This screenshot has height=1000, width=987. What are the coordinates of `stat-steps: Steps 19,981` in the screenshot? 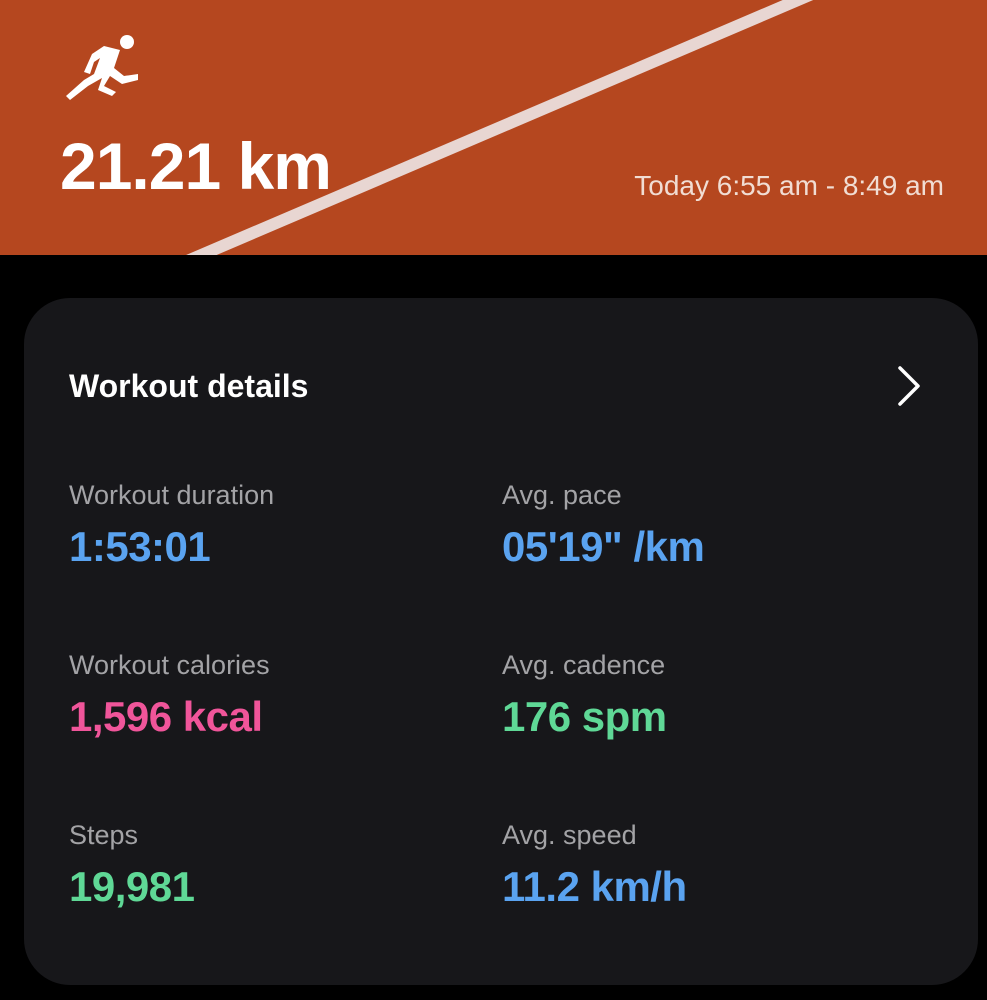 It's located at (132, 865).